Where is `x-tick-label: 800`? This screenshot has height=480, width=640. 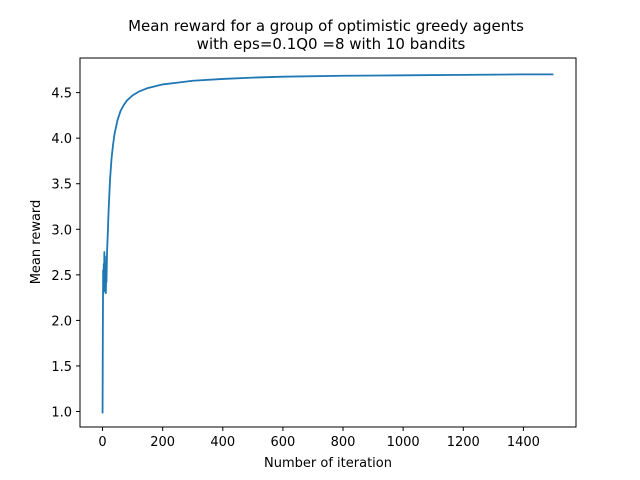
x-tick-label: 800 is located at coordinates (343, 442).